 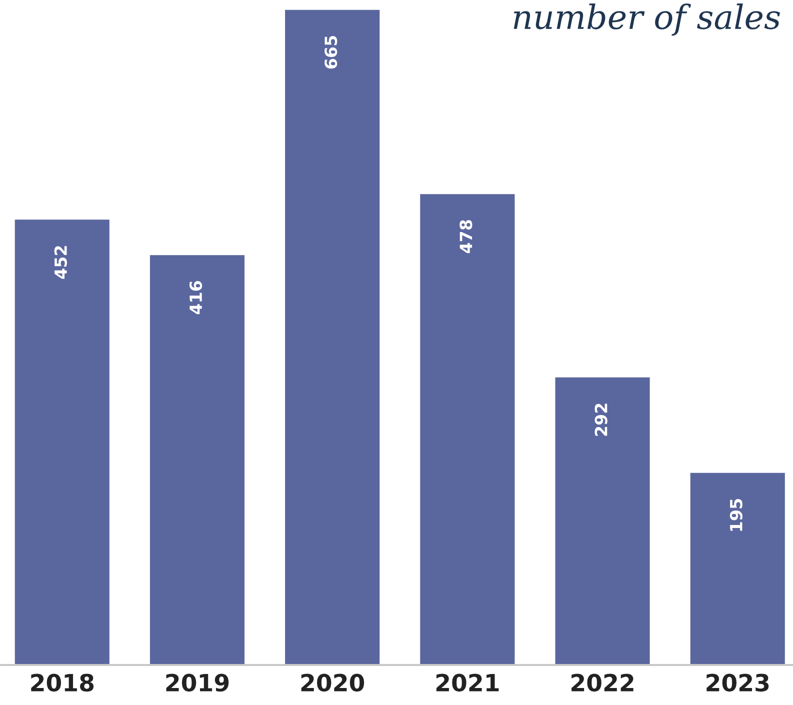 What do you see at coordinates (60, 262) in the screenshot?
I see `data-label: 452` at bounding box center [60, 262].